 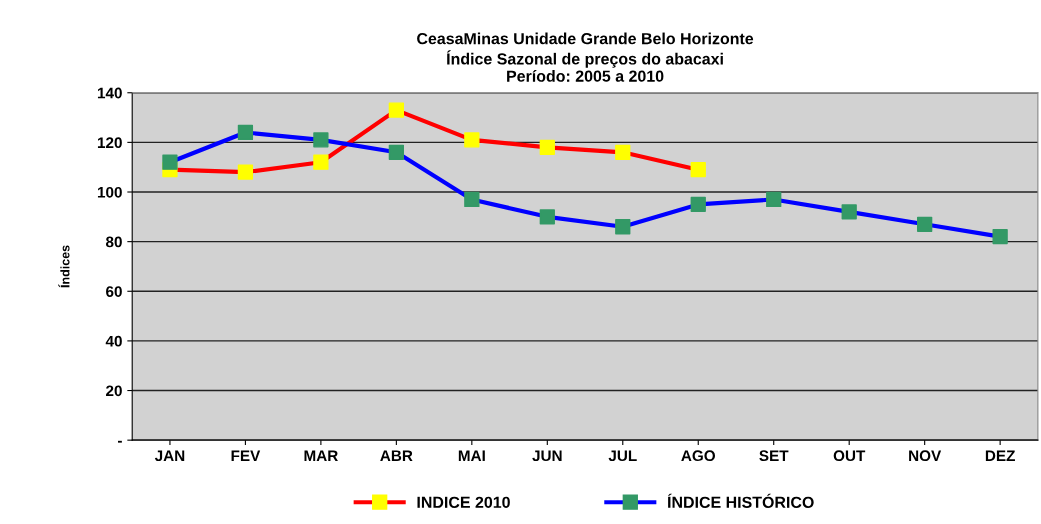 What do you see at coordinates (740, 500) in the screenshot?
I see `legend-label: ÍNDICE HISTÓRICO` at bounding box center [740, 500].